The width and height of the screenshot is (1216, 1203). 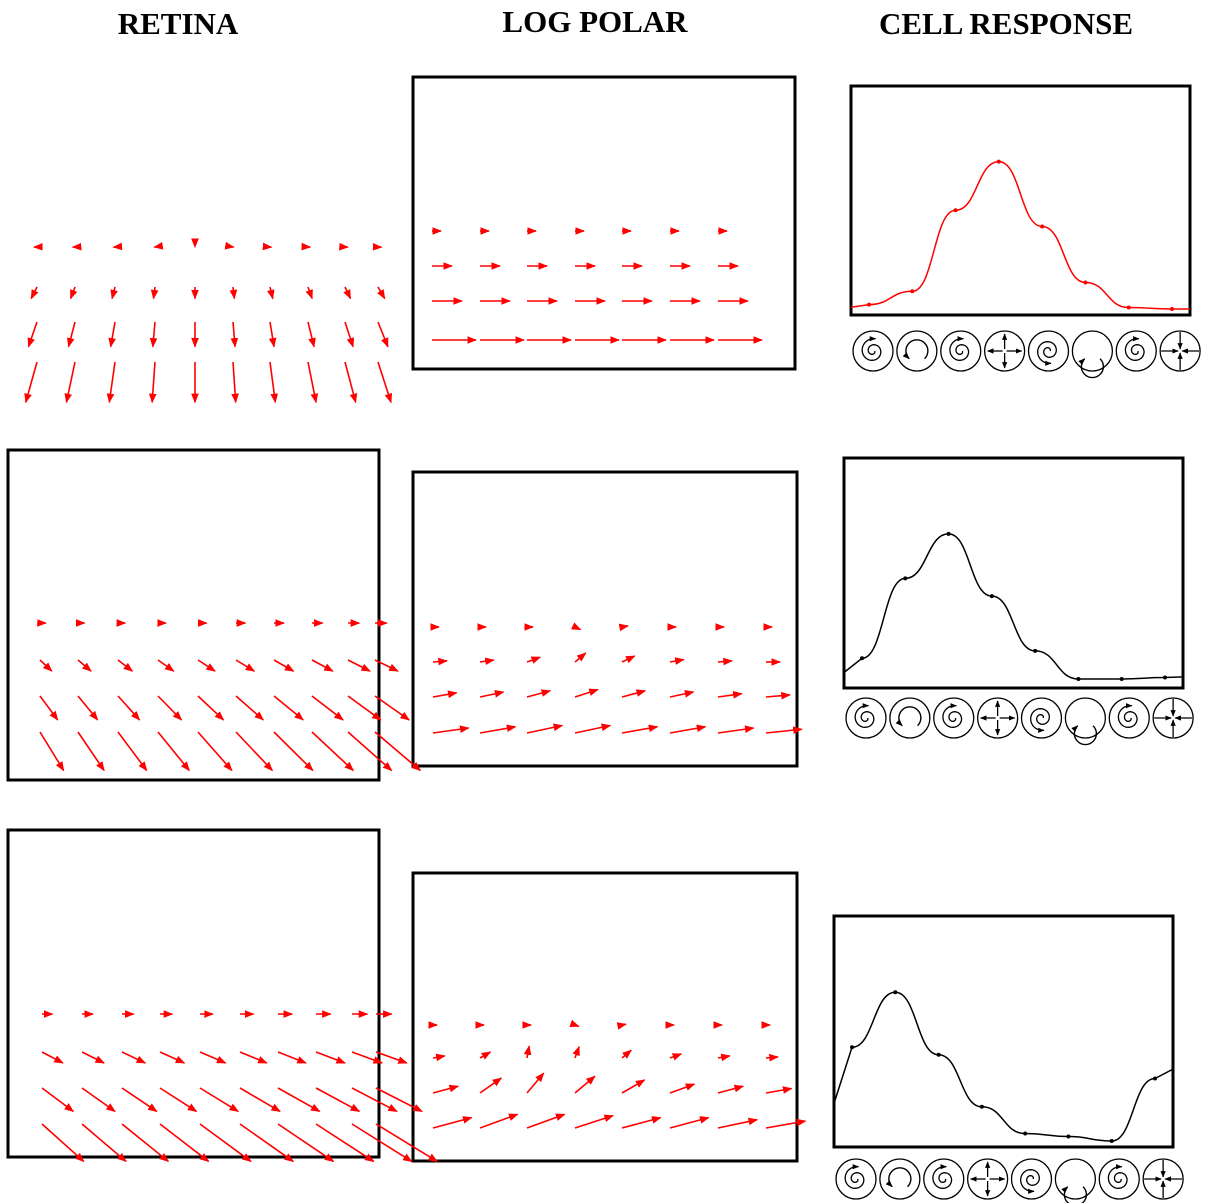 What do you see at coordinates (1075, 1180) in the screenshot?
I see `rotation-cw-icon` at bounding box center [1075, 1180].